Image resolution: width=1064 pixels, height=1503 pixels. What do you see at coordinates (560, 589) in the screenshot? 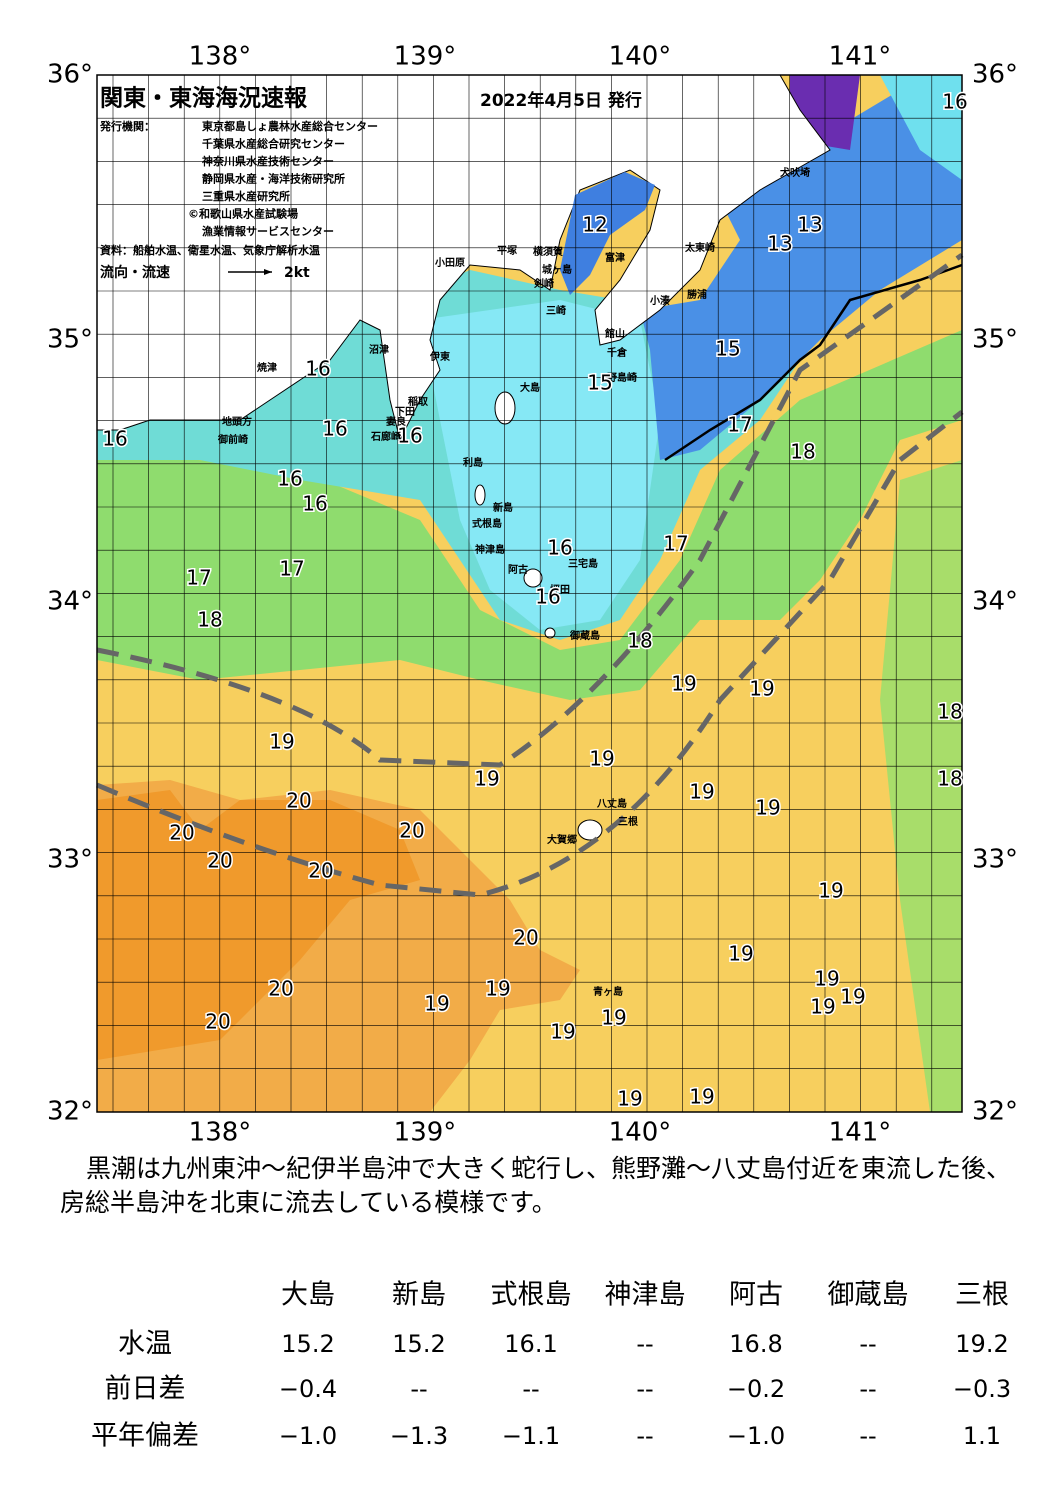
I see `place-name: 坪田` at bounding box center [560, 589].